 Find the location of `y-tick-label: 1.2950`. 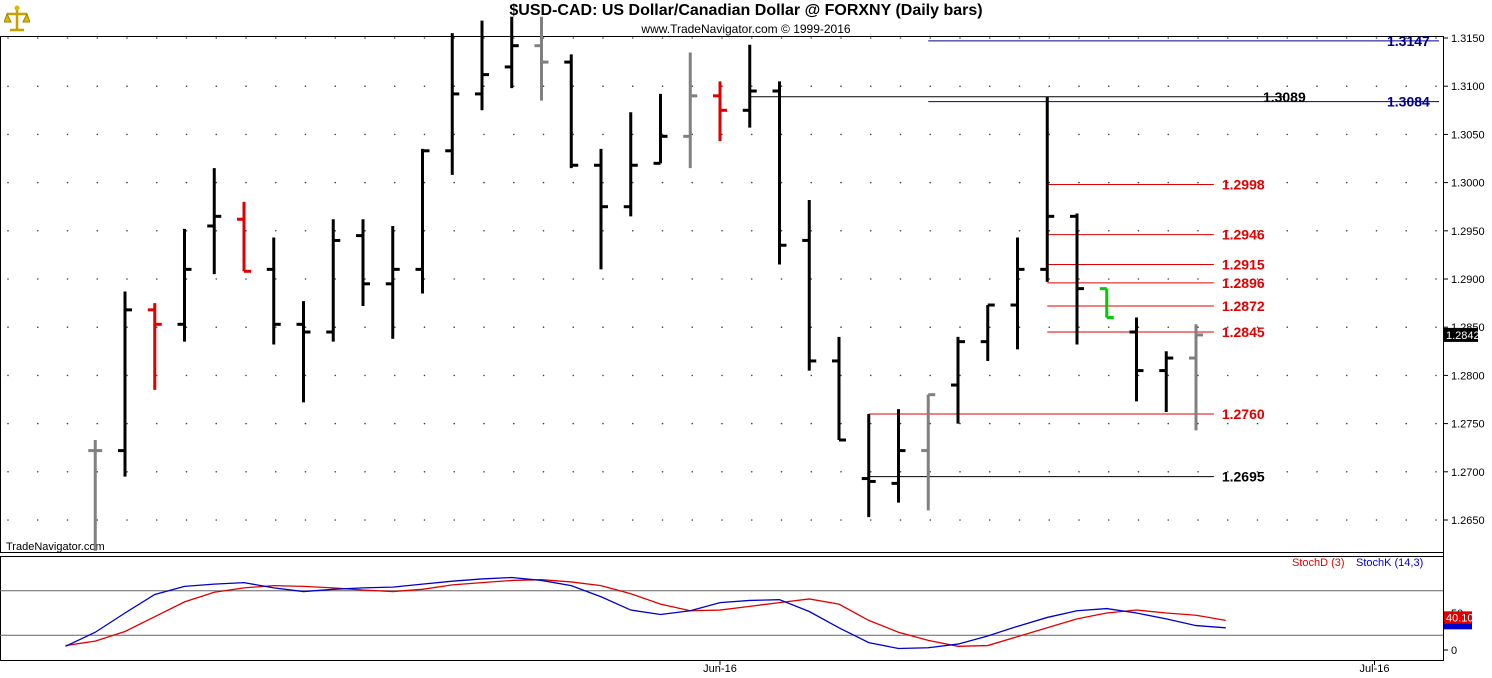

y-tick-label: 1.2950 is located at coordinates (1468, 232).